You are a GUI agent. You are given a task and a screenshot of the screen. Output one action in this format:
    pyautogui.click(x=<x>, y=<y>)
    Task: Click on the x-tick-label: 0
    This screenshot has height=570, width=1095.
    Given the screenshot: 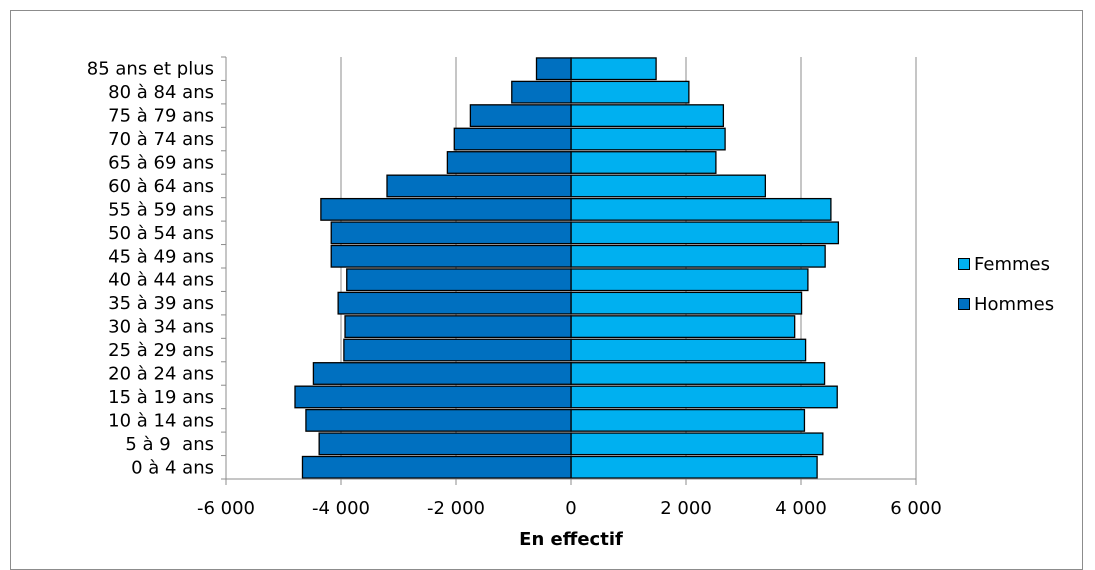 What is the action you would take?
    pyautogui.click(x=570, y=508)
    